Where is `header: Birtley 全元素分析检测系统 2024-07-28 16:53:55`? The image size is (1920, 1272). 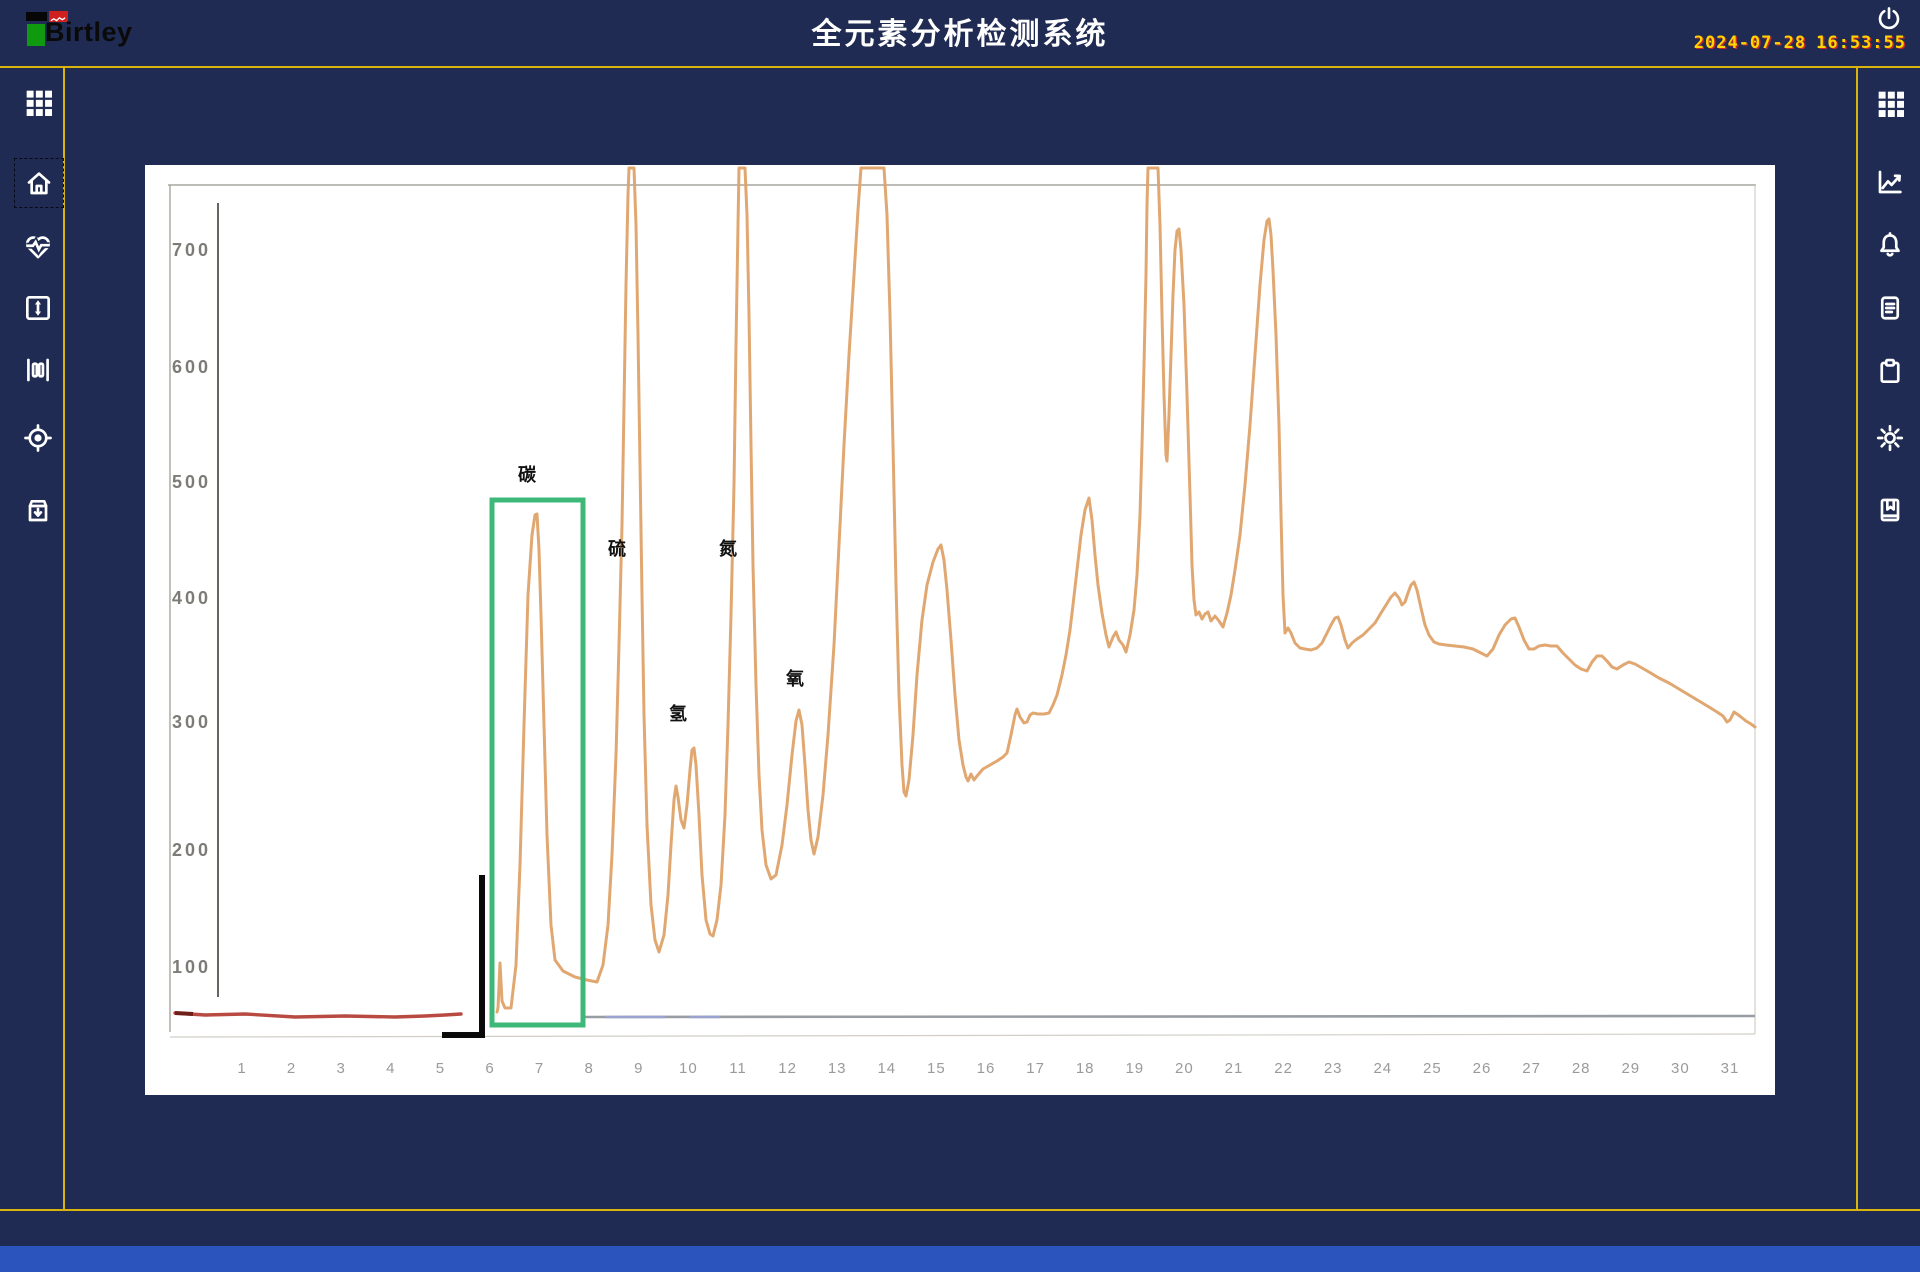
header: Birtley 全元素分析检测系统 2024-07-28 16:53:55 is located at coordinates (960, 33).